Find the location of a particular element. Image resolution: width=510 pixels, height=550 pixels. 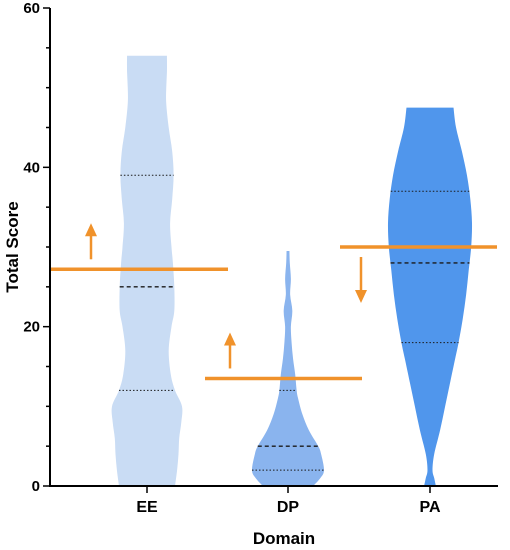

y-tick-label: 0 is located at coordinates (36, 486).